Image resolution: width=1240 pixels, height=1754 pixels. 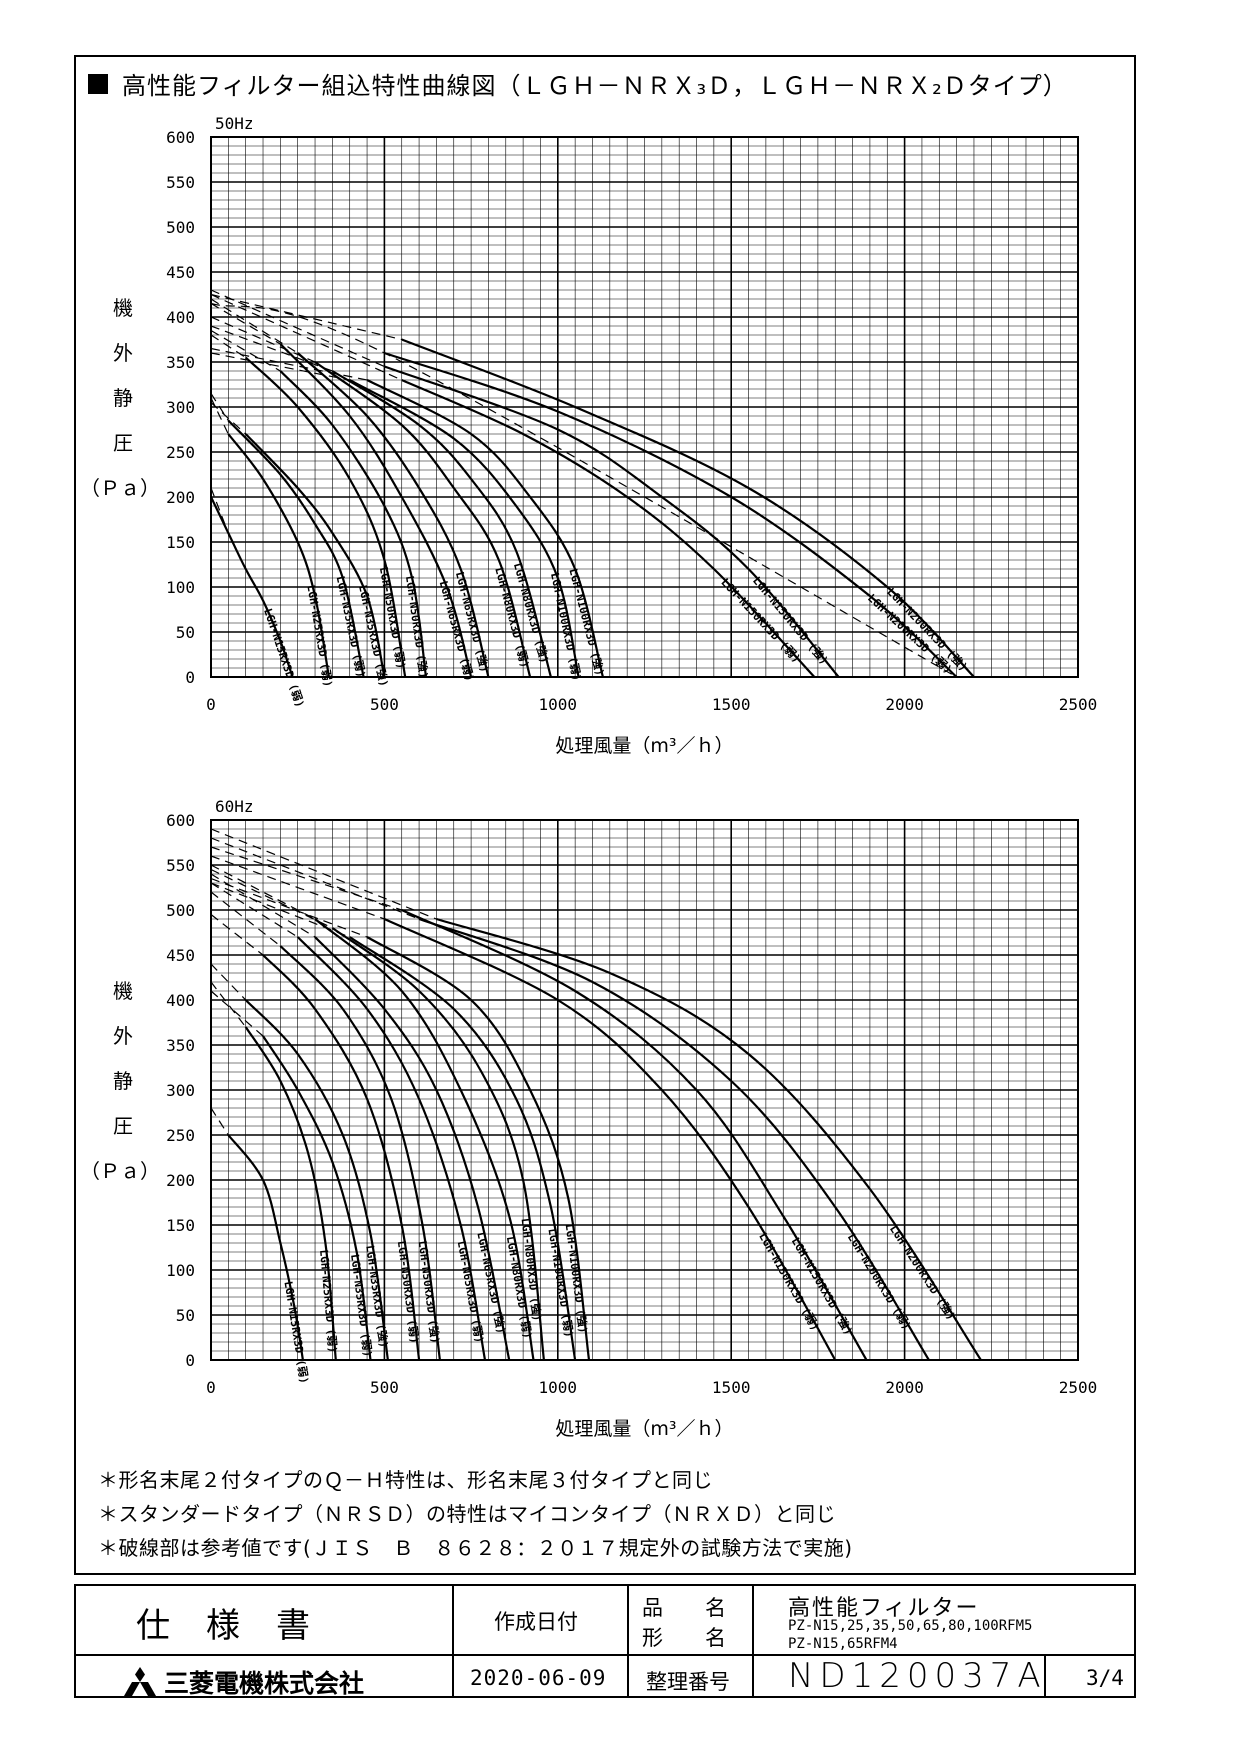 I want to click on title-text: 高性能フィルター組込特性曲線図（ＬＧＨ－ＮＲＸ₃Ｄ，ＬＧＨ－ＮＲＸ₂Ｄタイプ）, so click(x=595, y=86).